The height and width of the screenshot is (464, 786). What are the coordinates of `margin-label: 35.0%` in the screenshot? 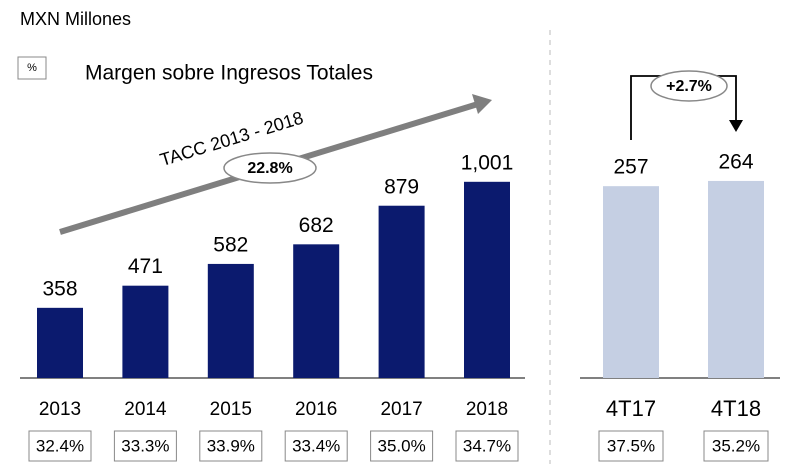 It's located at (401, 445).